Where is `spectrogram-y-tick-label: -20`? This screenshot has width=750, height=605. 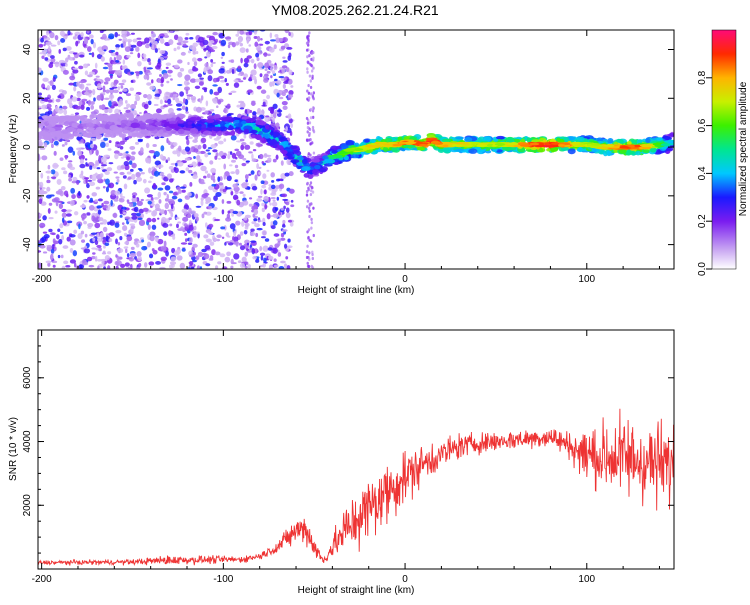 spectrogram-y-tick-label: -20 is located at coordinates (27, 195).